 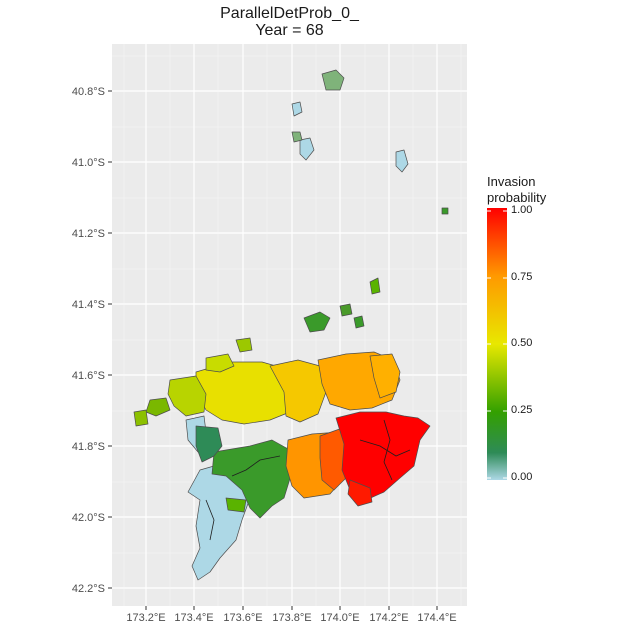 I want to click on legend-label: 1.00, so click(x=522, y=210).